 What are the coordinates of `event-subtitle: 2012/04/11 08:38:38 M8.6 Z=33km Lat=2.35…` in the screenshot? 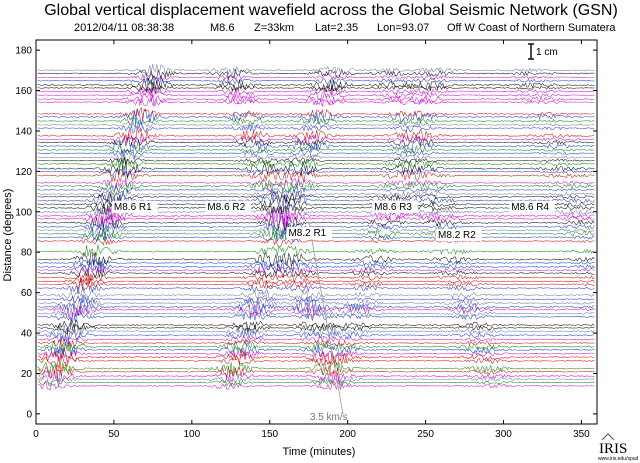 It's located at (345, 28).